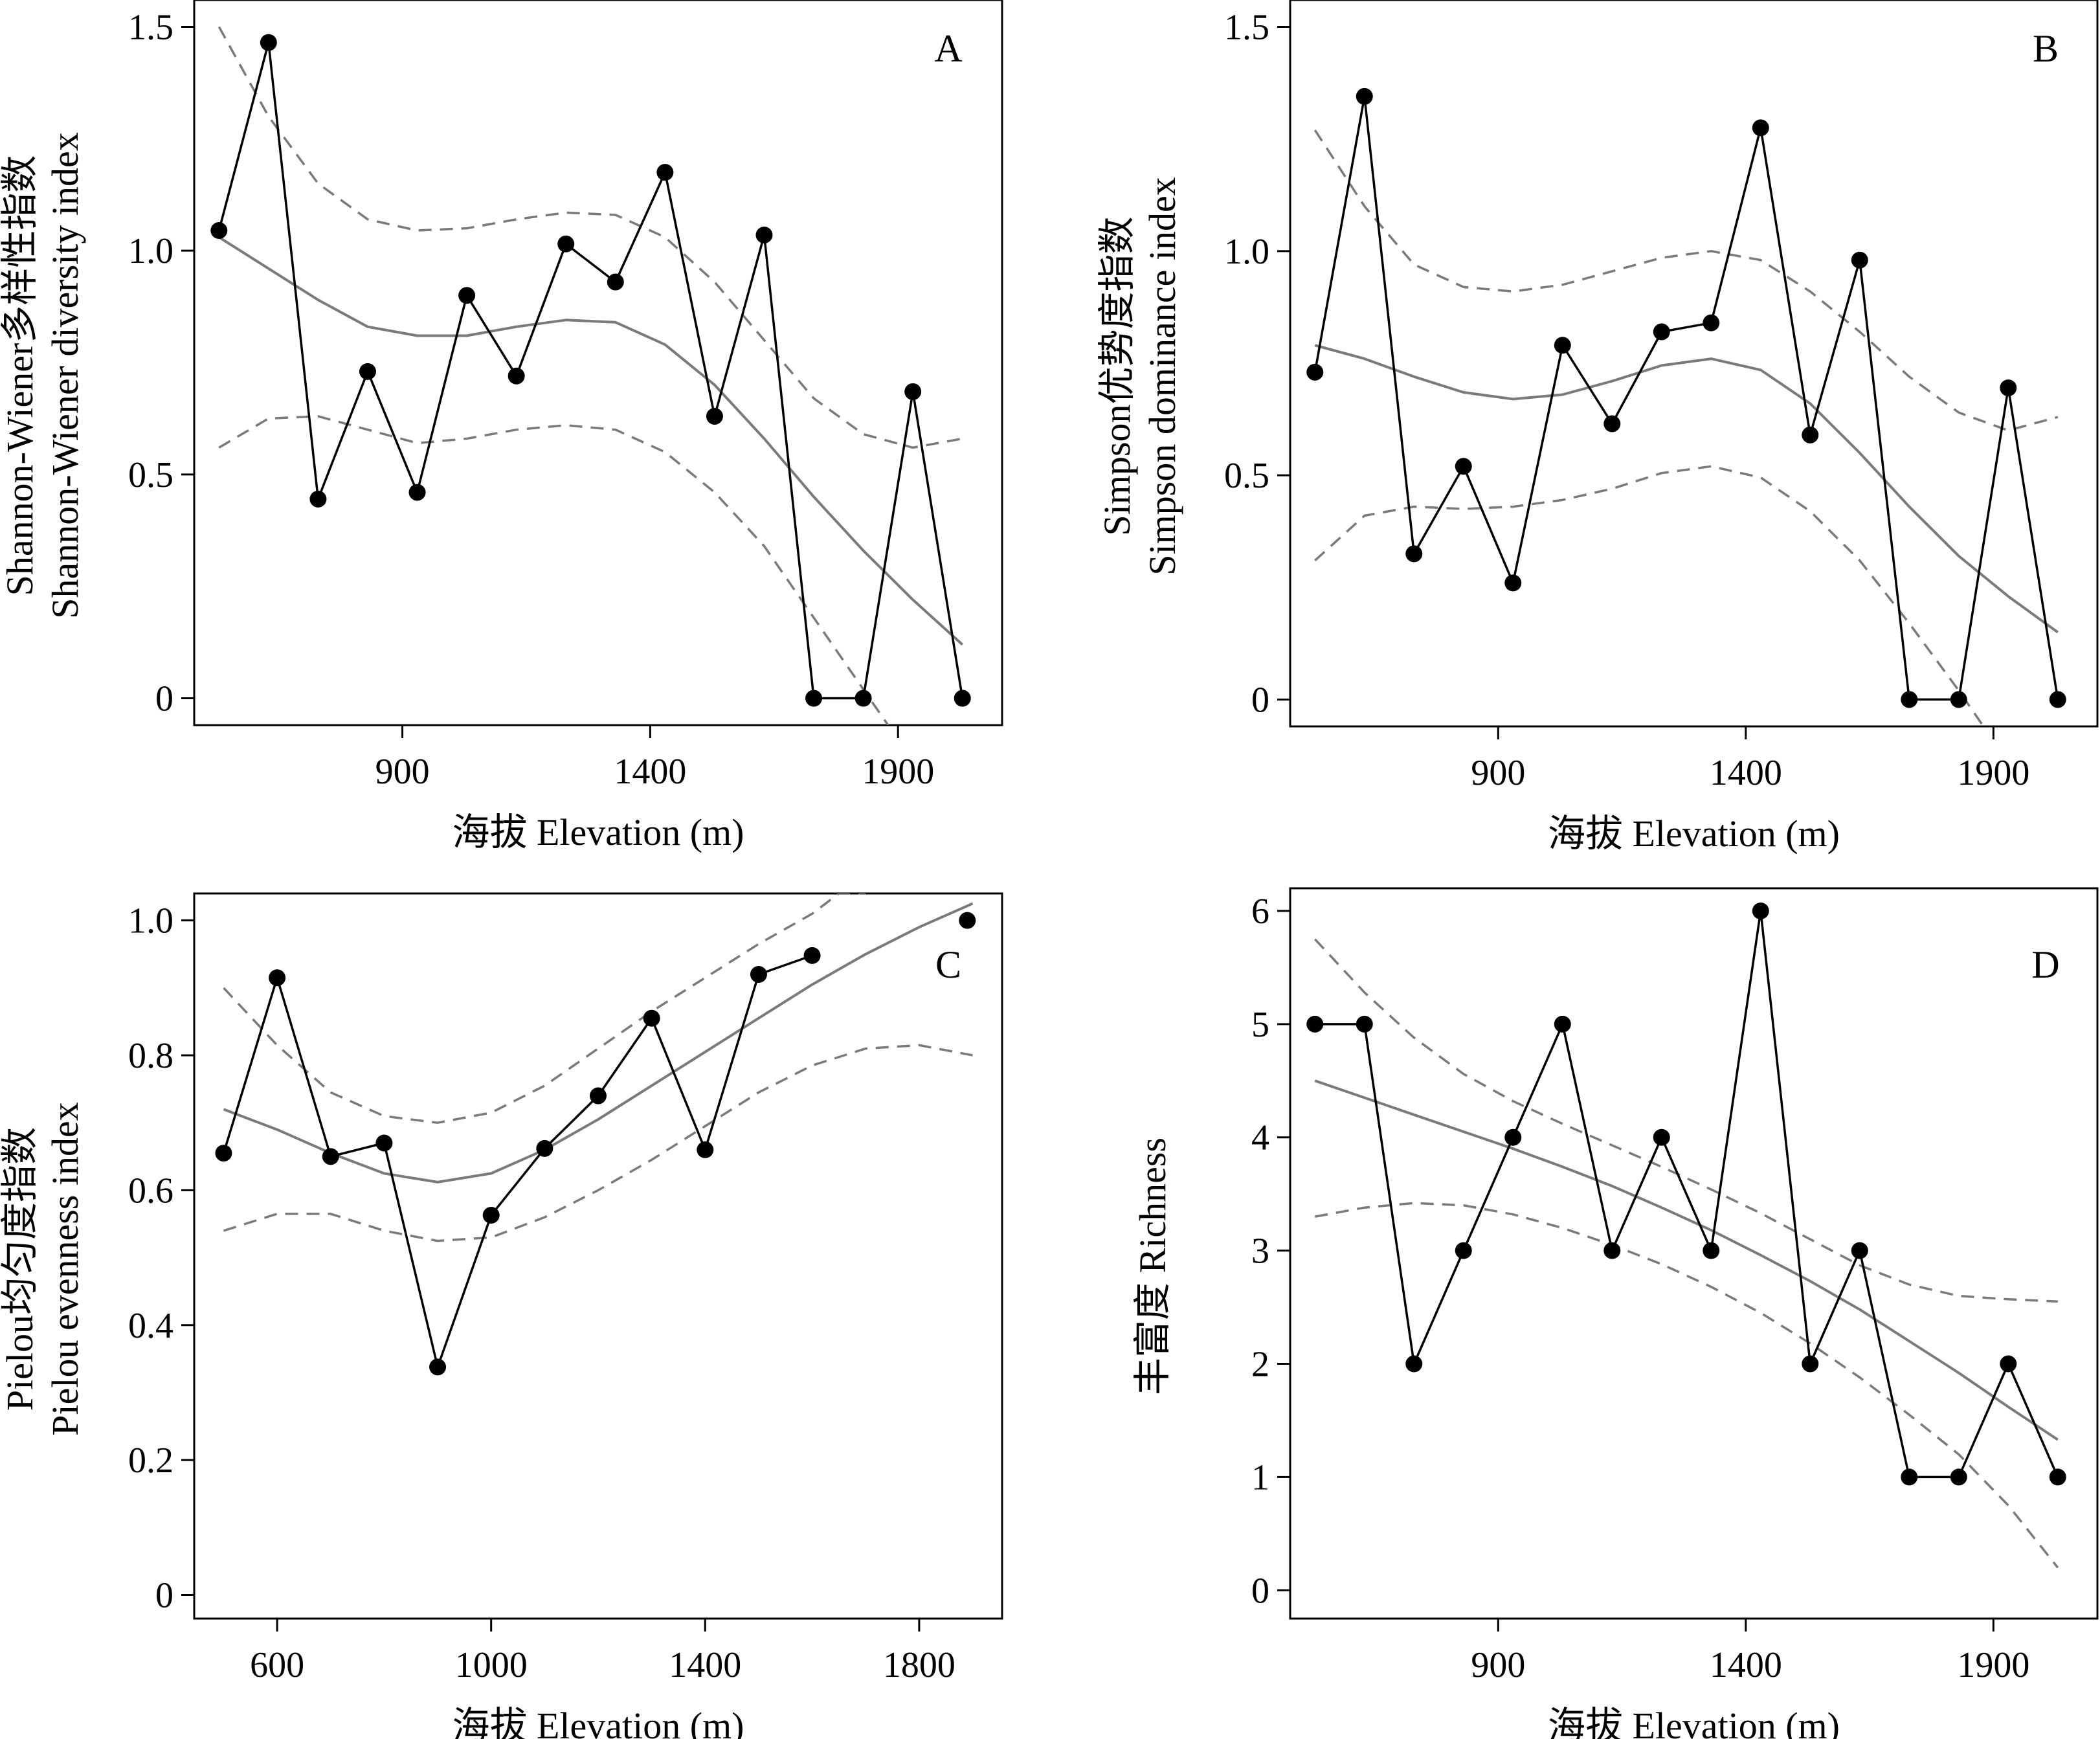 The height and width of the screenshot is (1739, 2100). I want to click on y-tick-label: 0.6, so click(150, 1191).